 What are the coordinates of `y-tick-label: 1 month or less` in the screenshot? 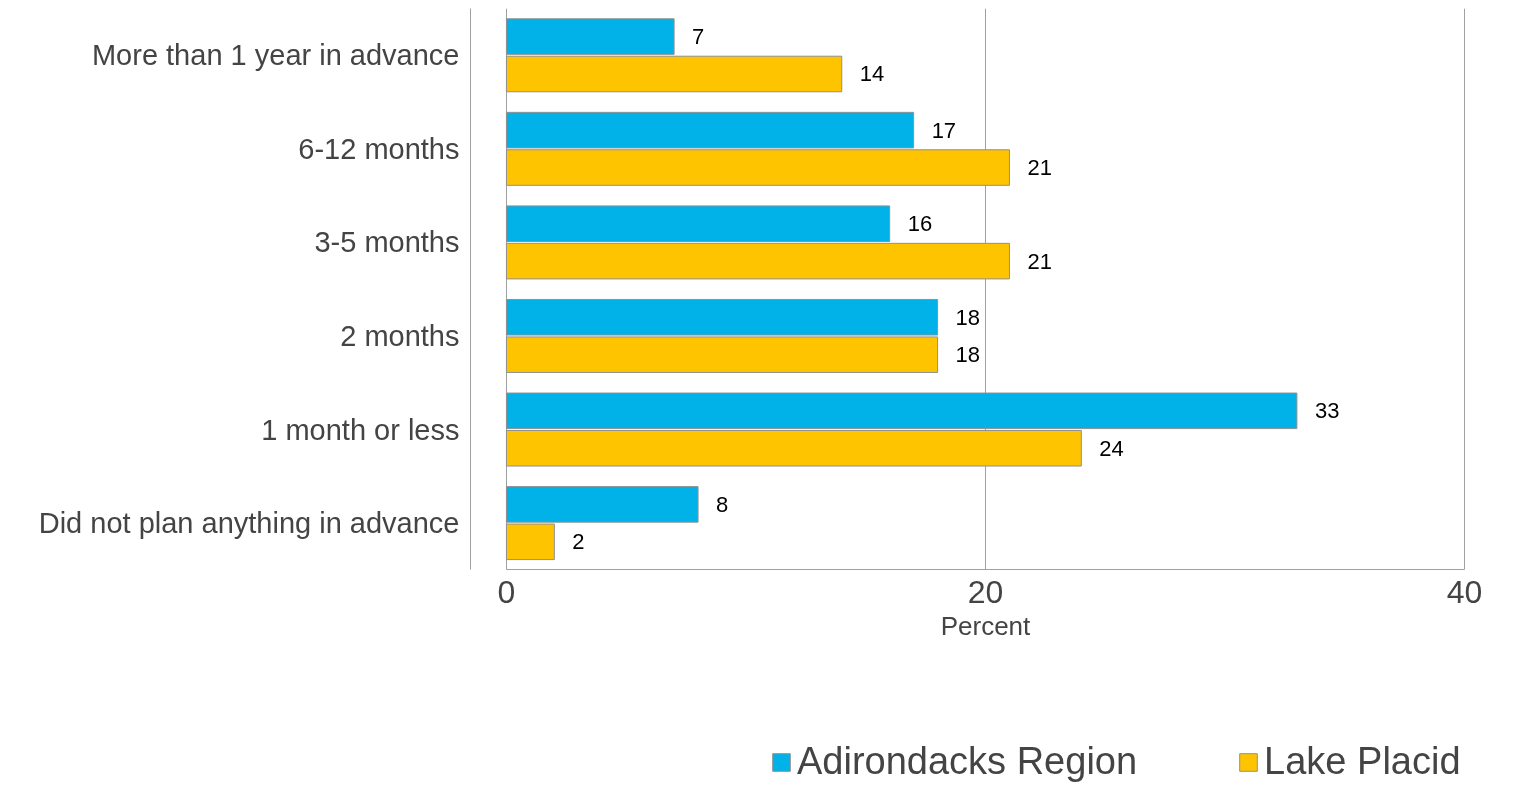 It's located at (360, 429).